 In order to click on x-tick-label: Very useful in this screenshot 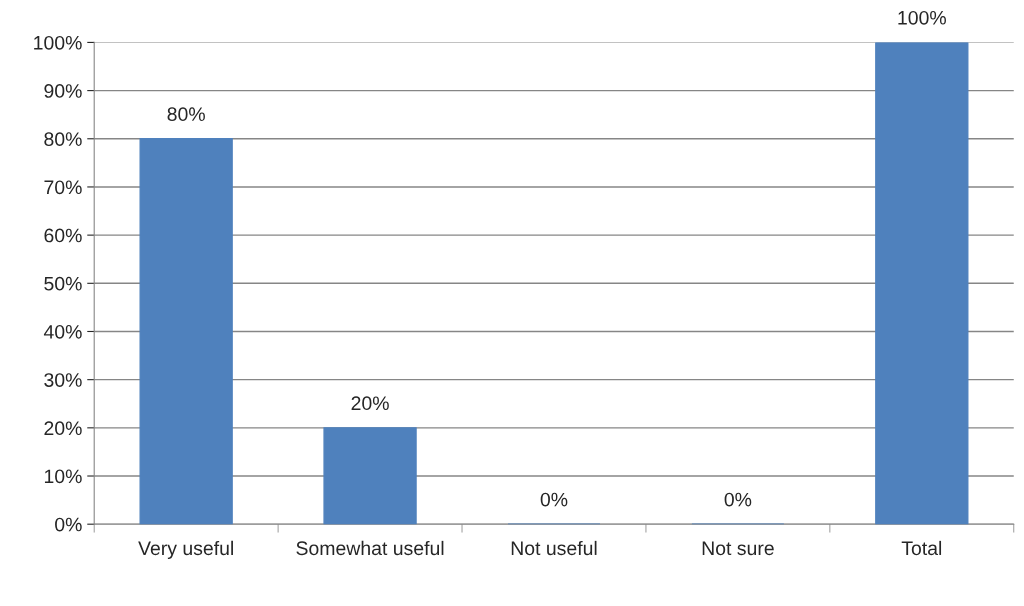, I will do `click(185, 549)`.